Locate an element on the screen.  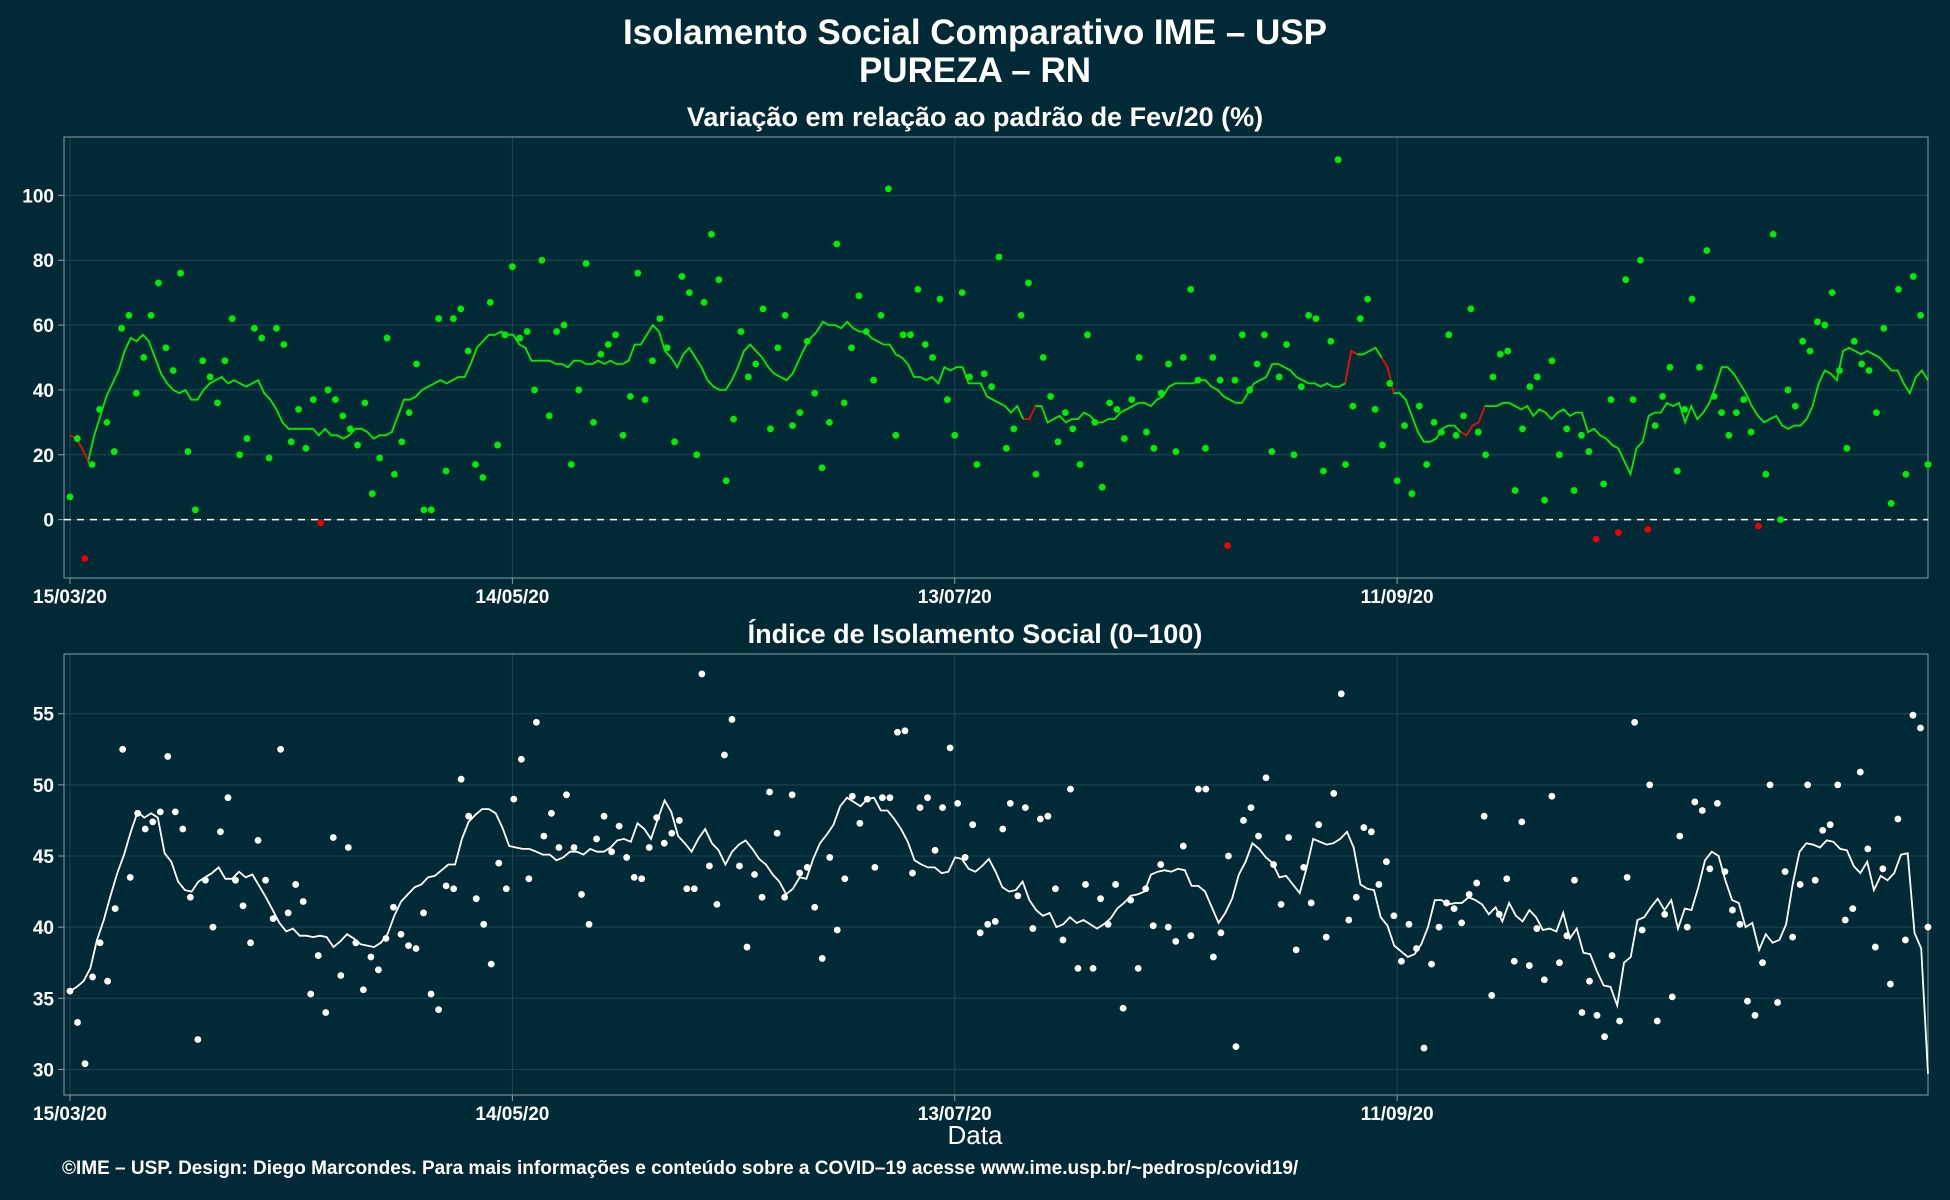
panel1-y-tick-label: 40 is located at coordinates (43, 391).